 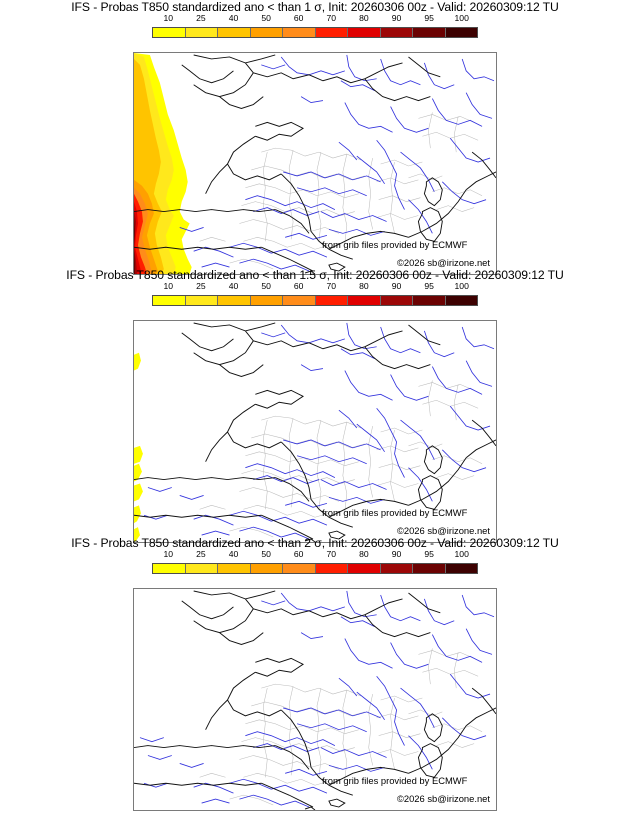 I want to click on colorbar-1: 10 25 40 50 60 70 80 90 95 100, so click(x=315, y=28).